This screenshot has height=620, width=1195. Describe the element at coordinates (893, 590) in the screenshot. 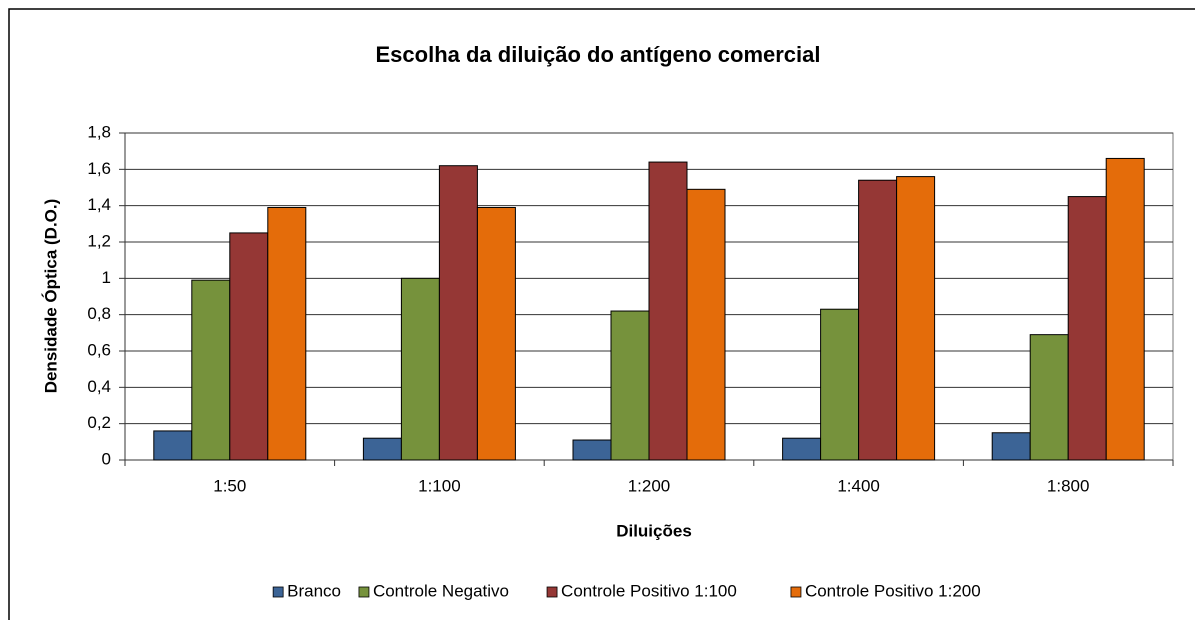

I see `legend-label: Controle Positivo 1:200` at that location.